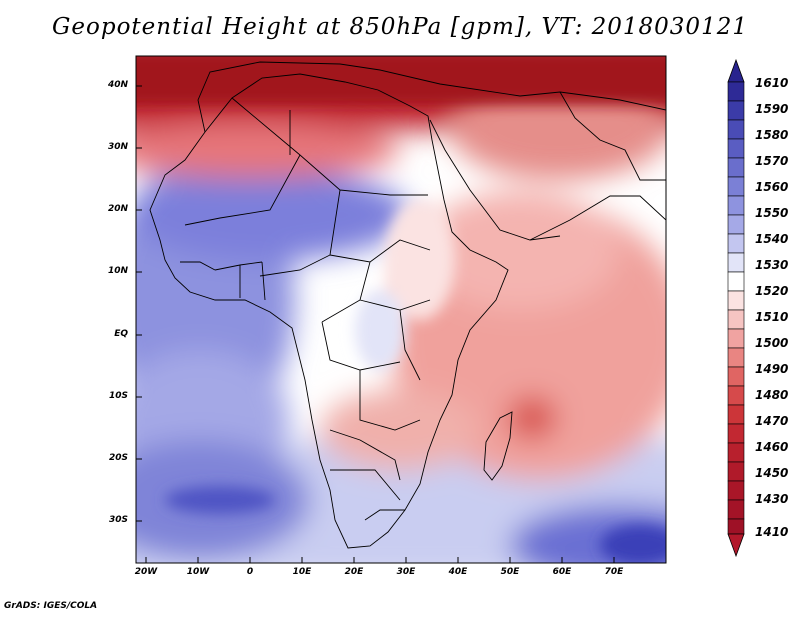  I want to click on colorbar-label: 1490, so click(772, 369).